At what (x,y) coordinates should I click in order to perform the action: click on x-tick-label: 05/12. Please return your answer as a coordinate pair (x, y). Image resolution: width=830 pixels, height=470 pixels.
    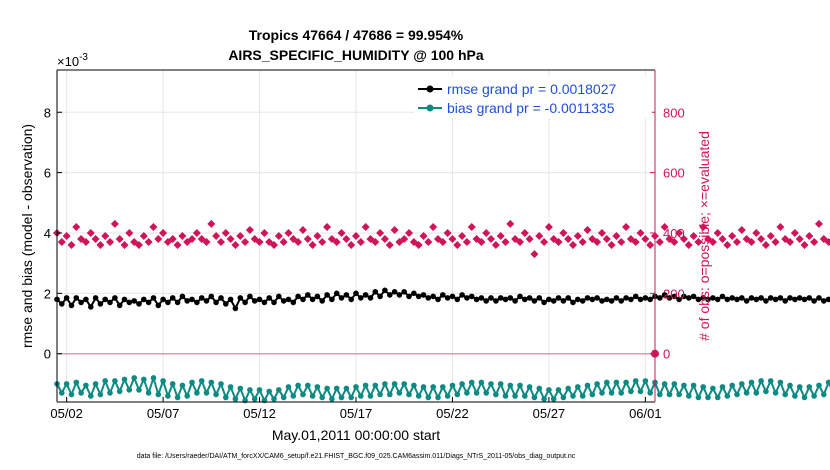
    Looking at the image, I should click on (259, 413).